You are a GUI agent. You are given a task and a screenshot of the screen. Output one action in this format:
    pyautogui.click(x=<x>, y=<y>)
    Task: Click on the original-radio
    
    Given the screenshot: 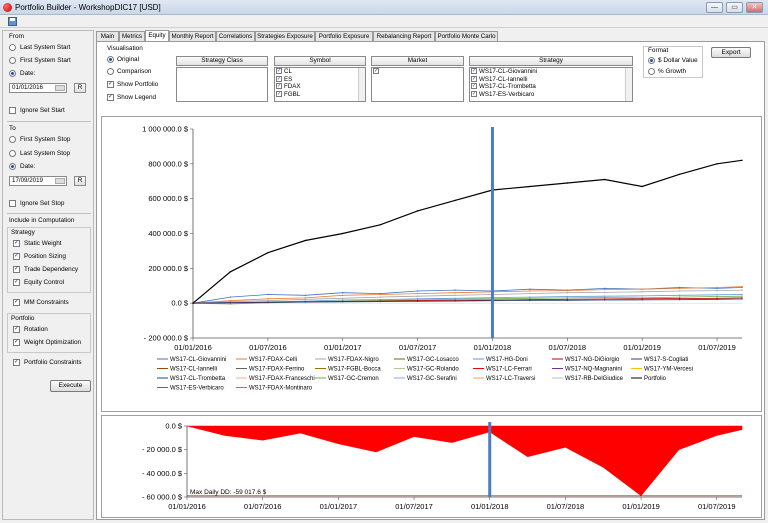 What is the action you would take?
    pyautogui.click(x=110, y=59)
    